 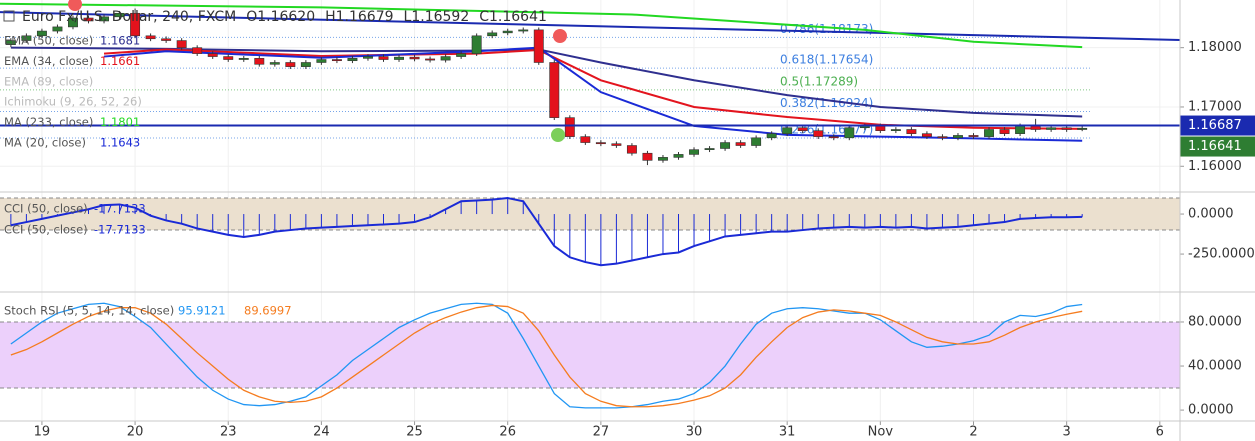 What do you see at coordinates (414, 432) in the screenshot?
I see `x-tick-label: 25` at bounding box center [414, 432].